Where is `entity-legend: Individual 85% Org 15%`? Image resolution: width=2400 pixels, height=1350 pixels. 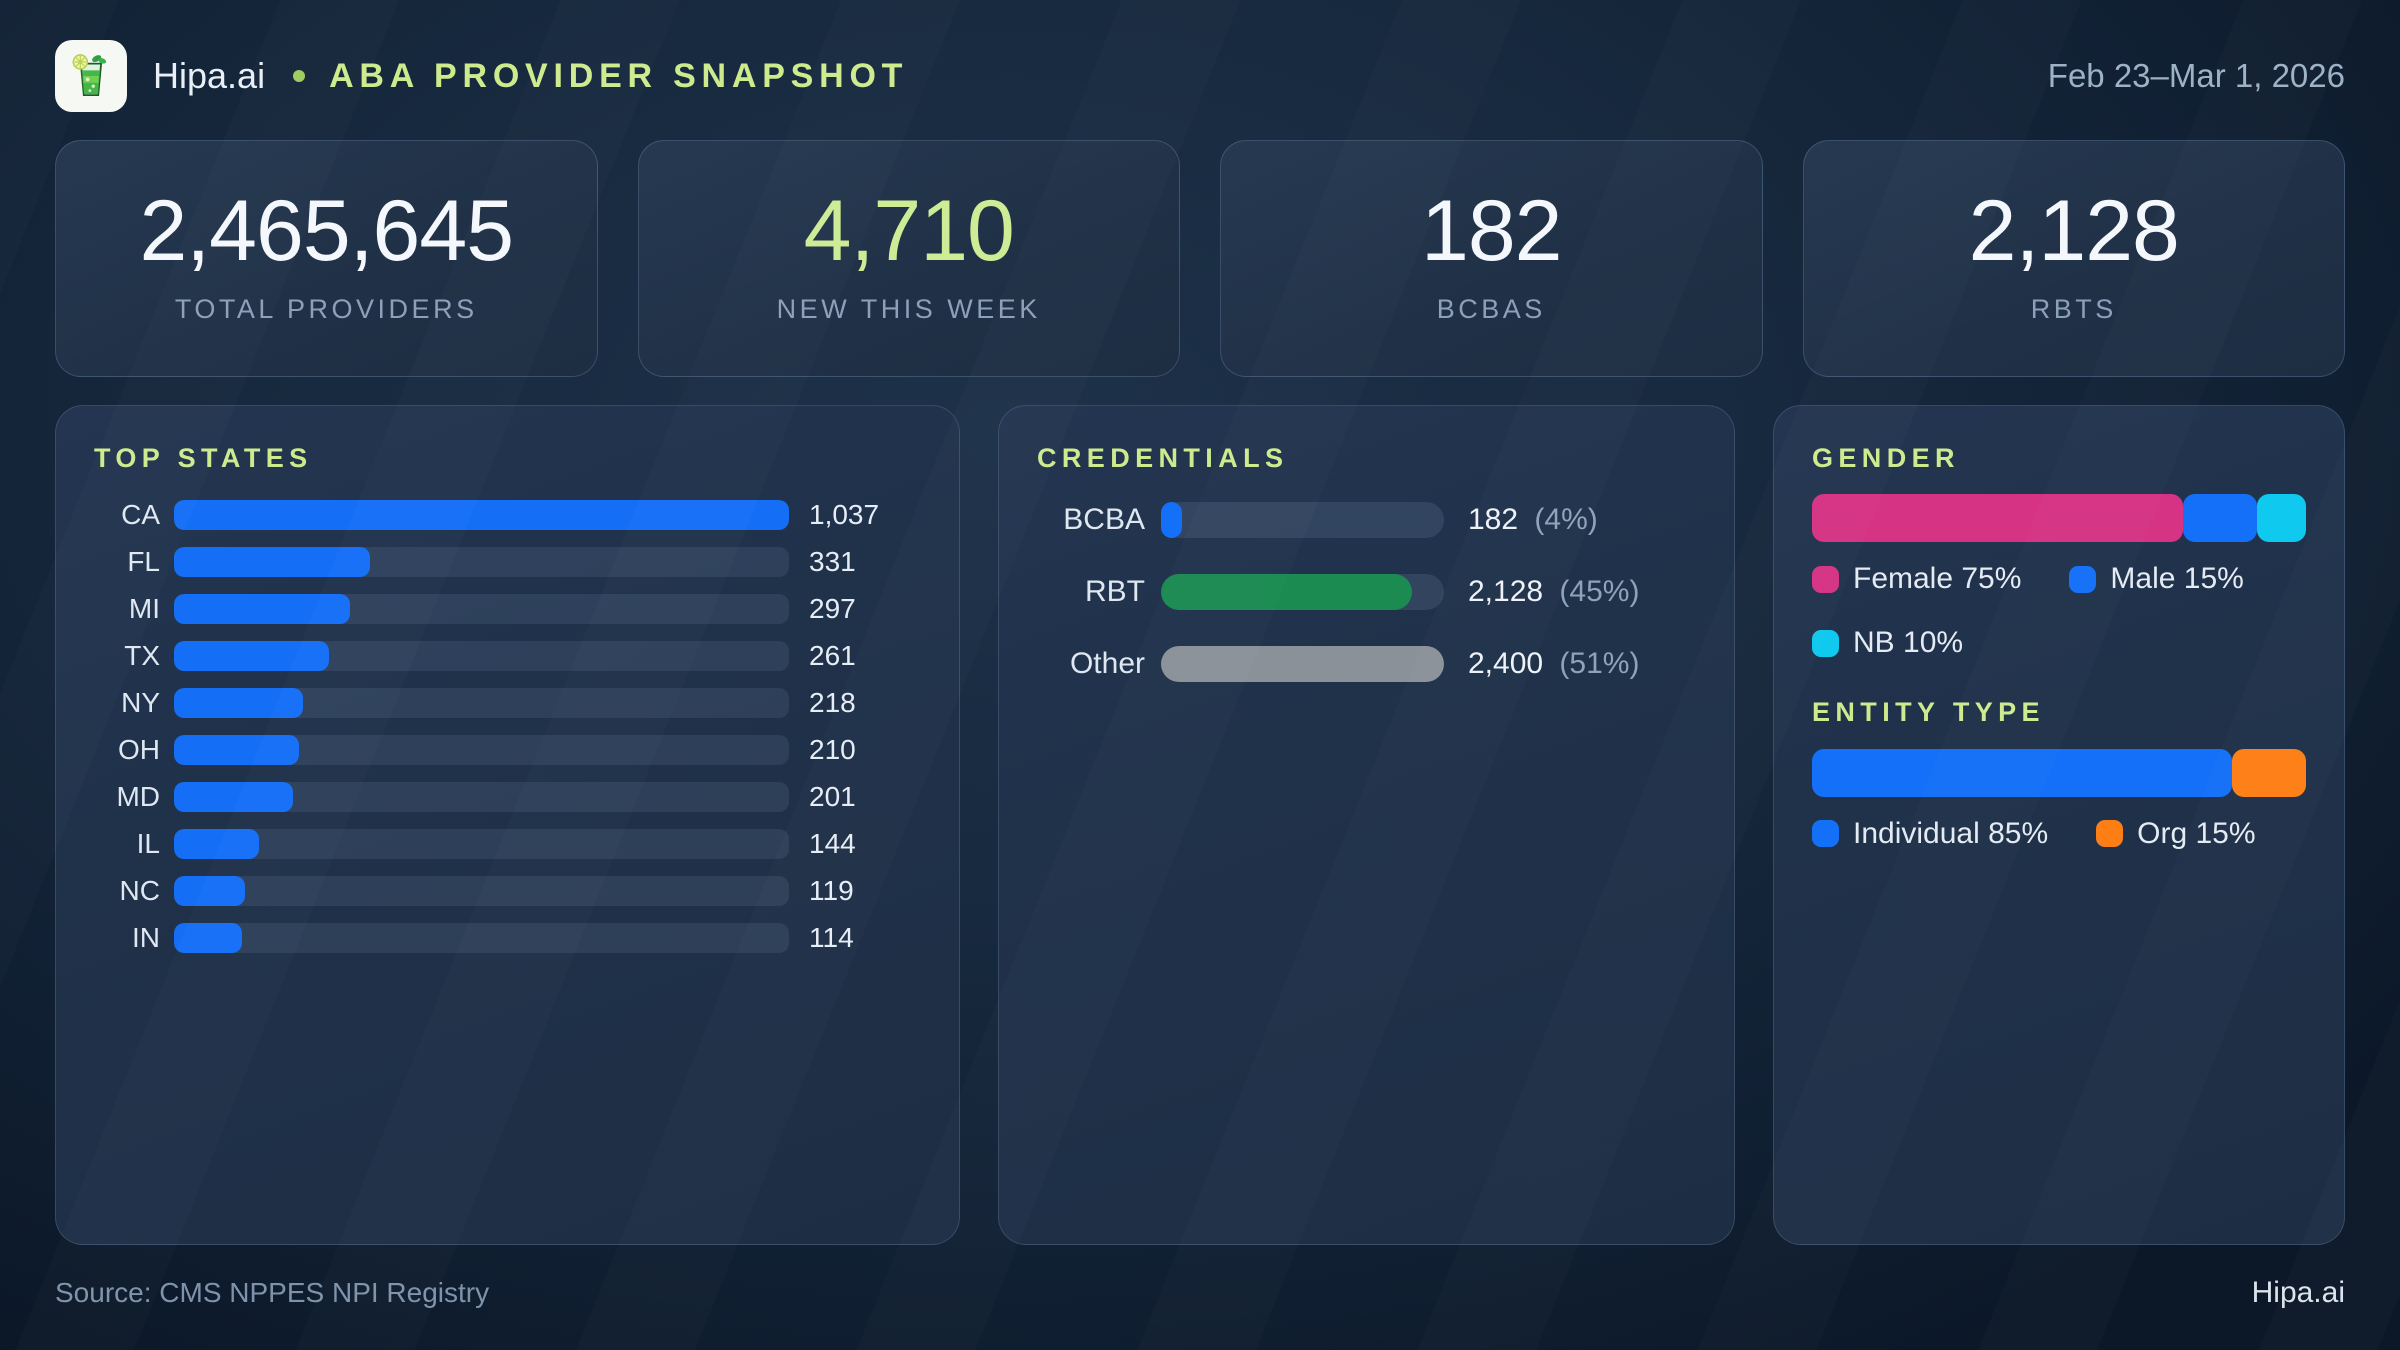 entity-legend: Individual 85% Org 15% is located at coordinates (2059, 834).